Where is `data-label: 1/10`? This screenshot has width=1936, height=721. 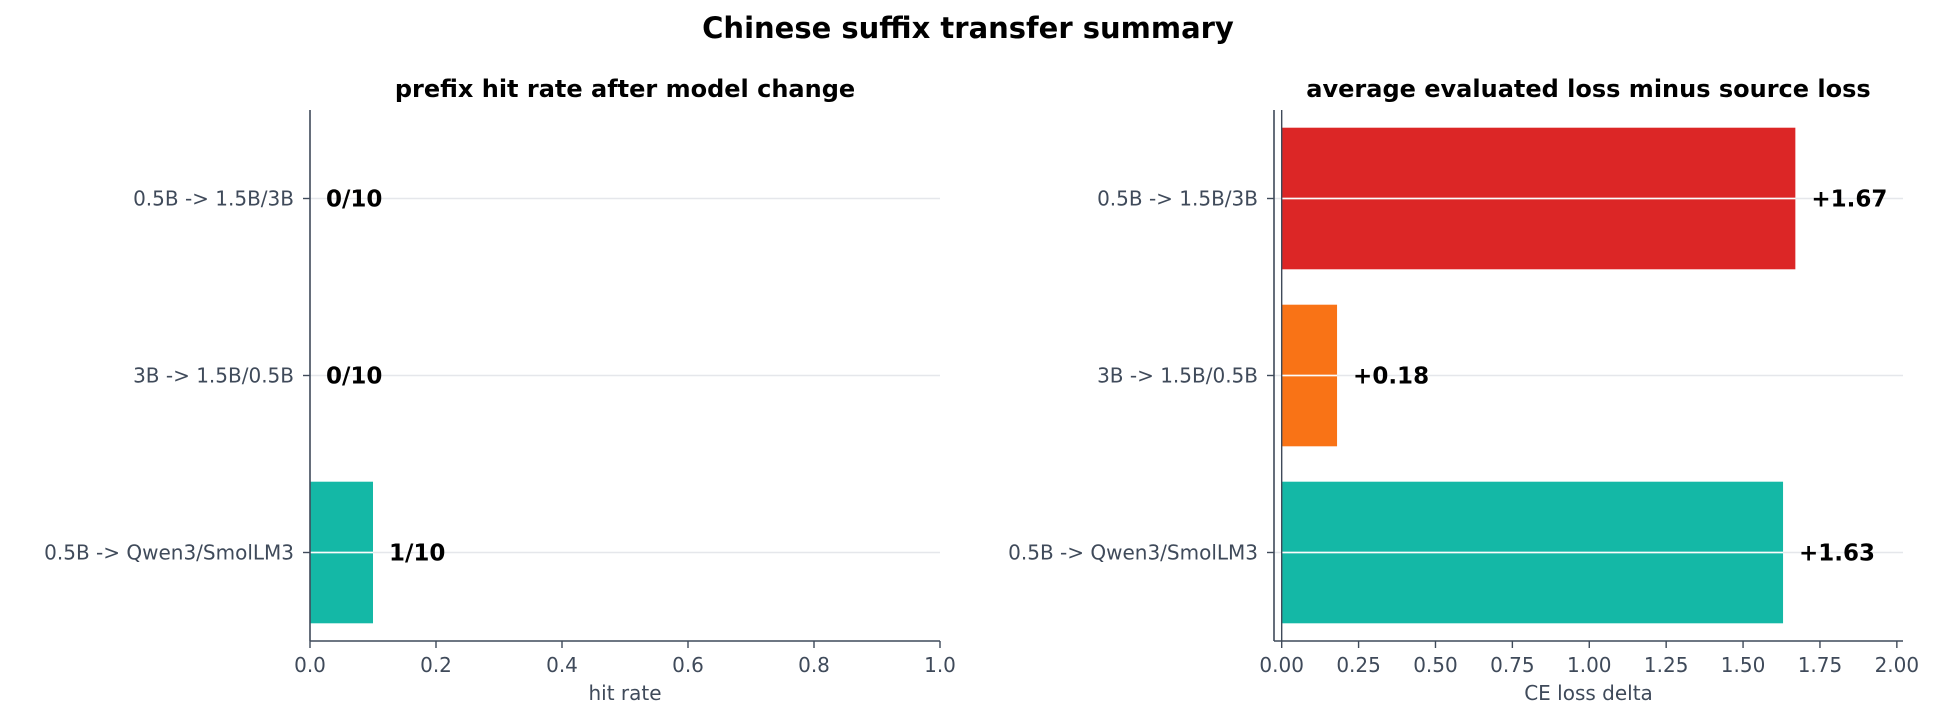 data-label: 1/10 is located at coordinates (417, 554).